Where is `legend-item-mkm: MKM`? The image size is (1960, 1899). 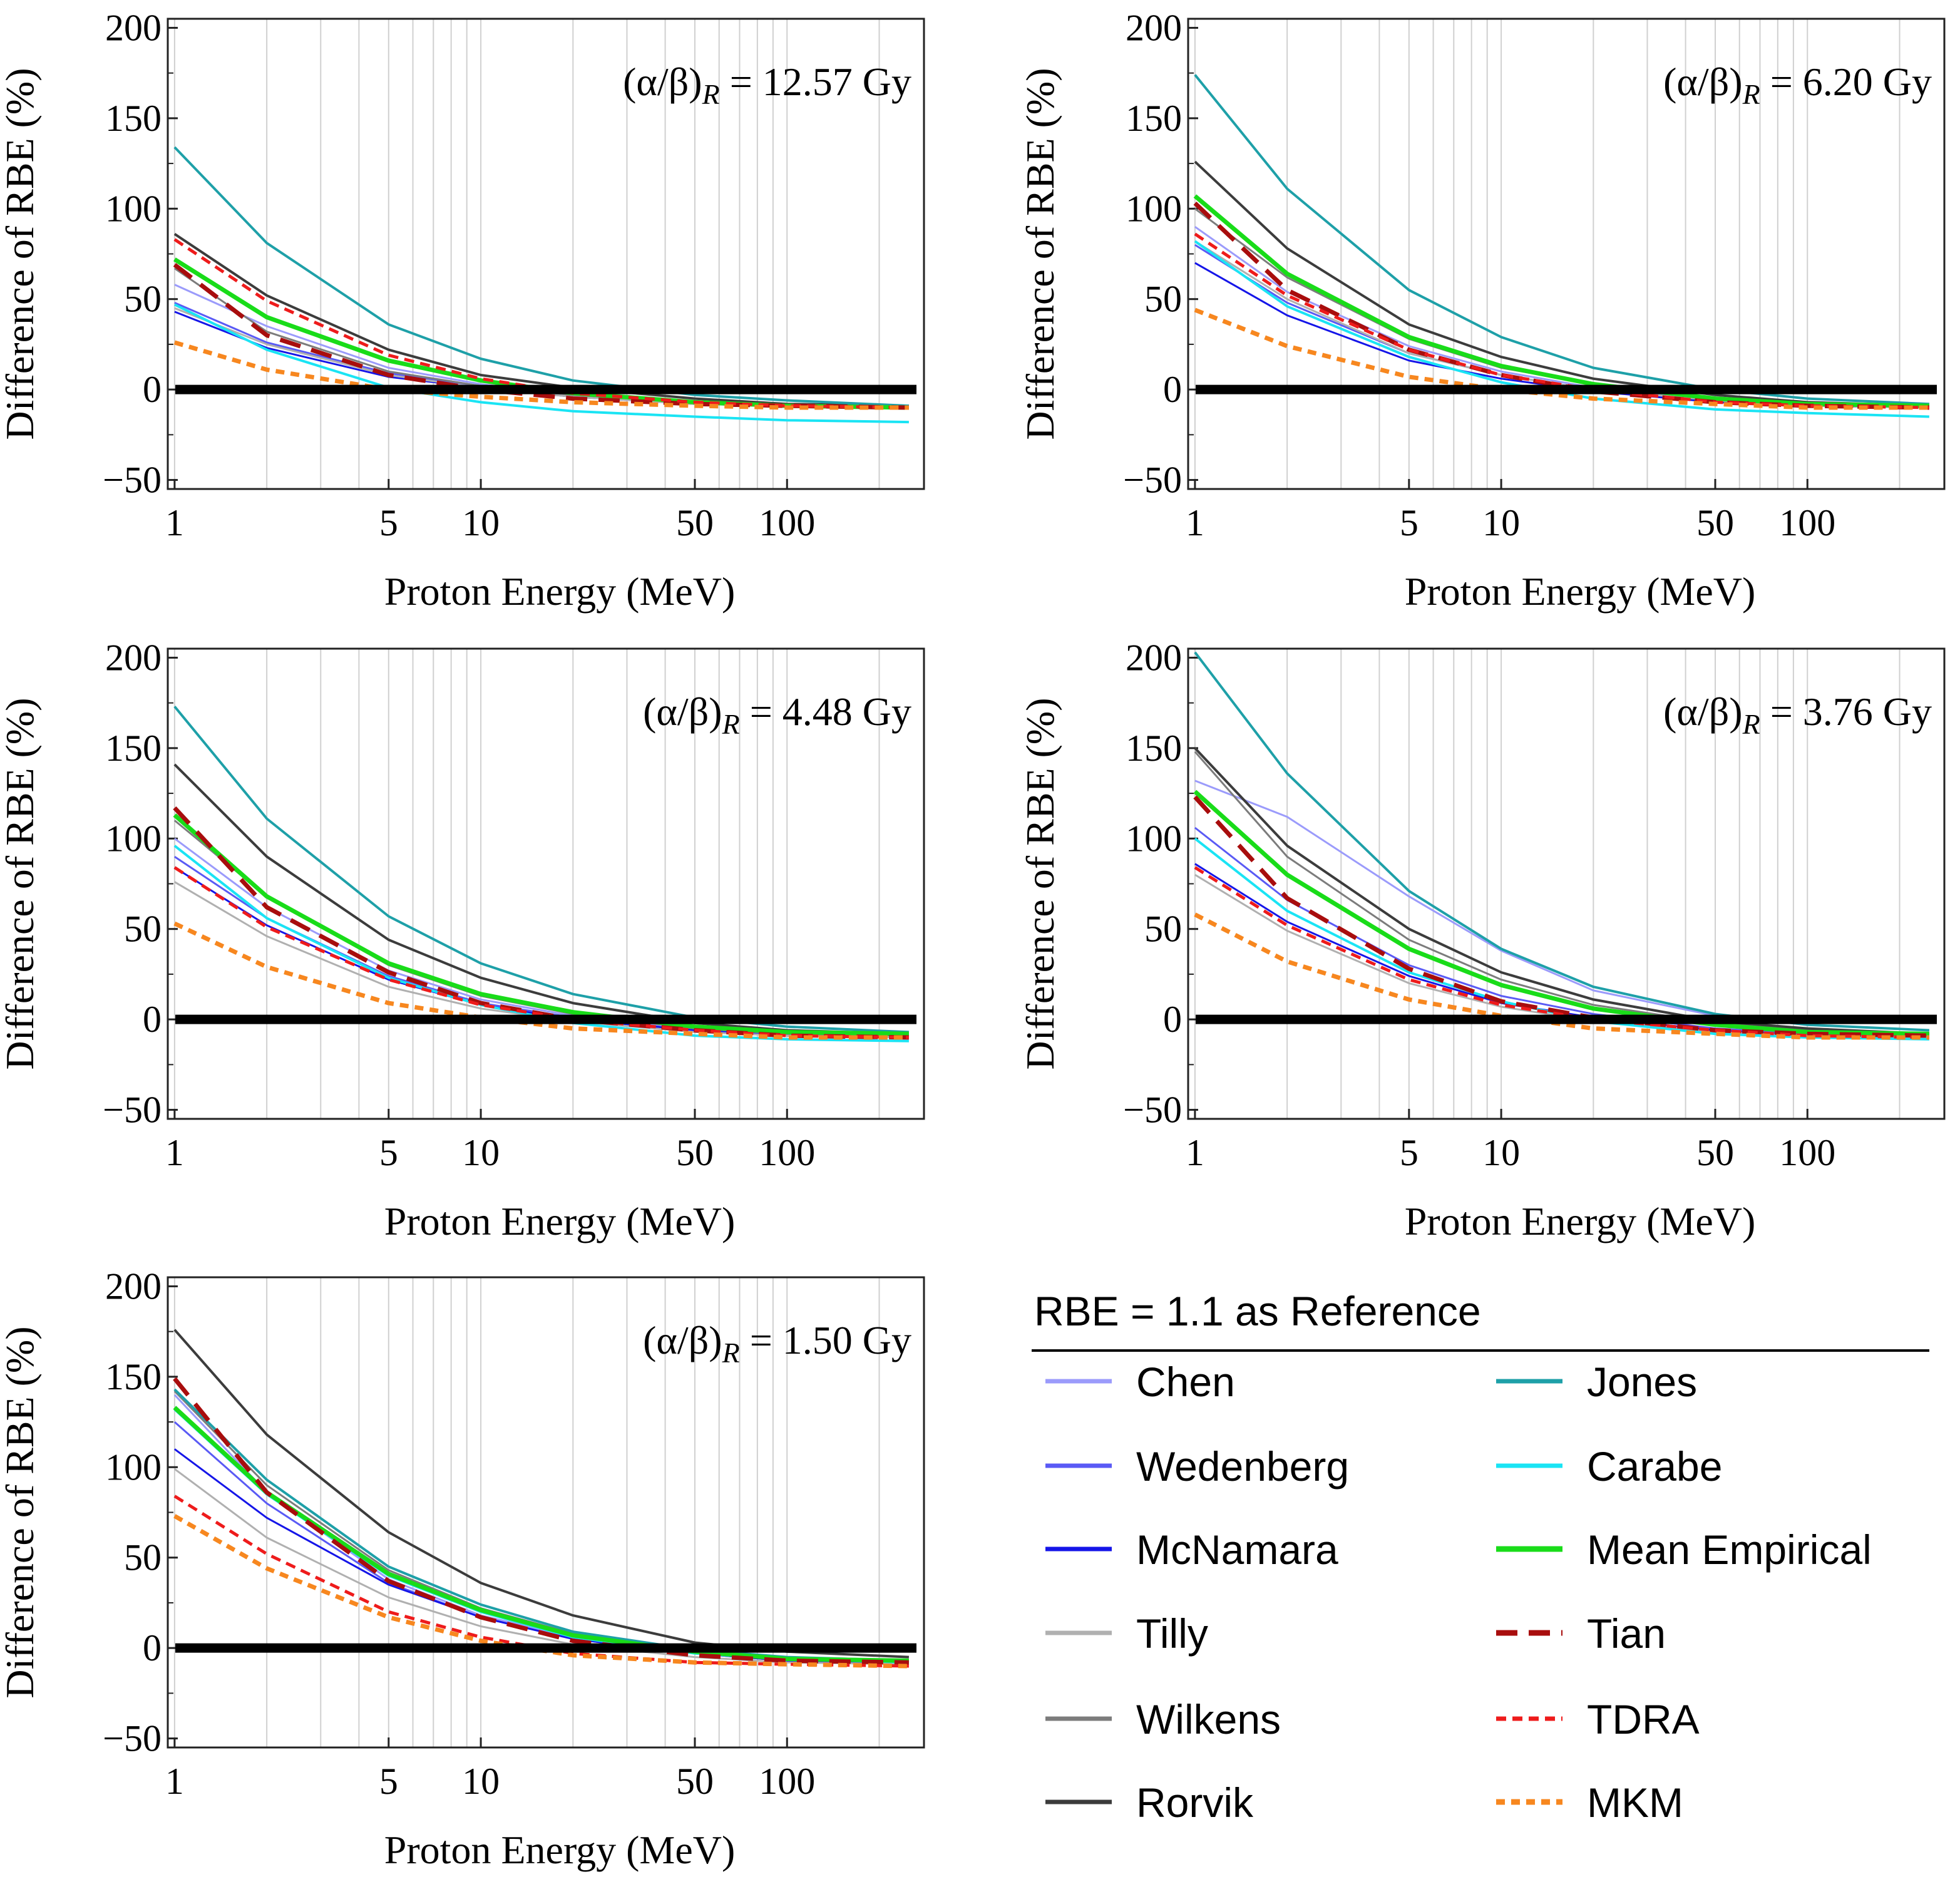 legend-item-mkm: MKM is located at coordinates (1589, 1802).